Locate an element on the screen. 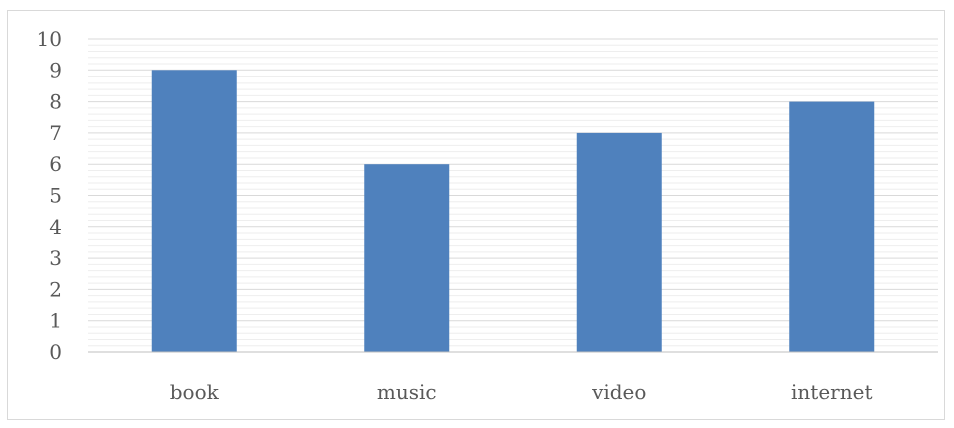 This screenshot has width=954, height=428. x-category-label: music is located at coordinates (407, 392).